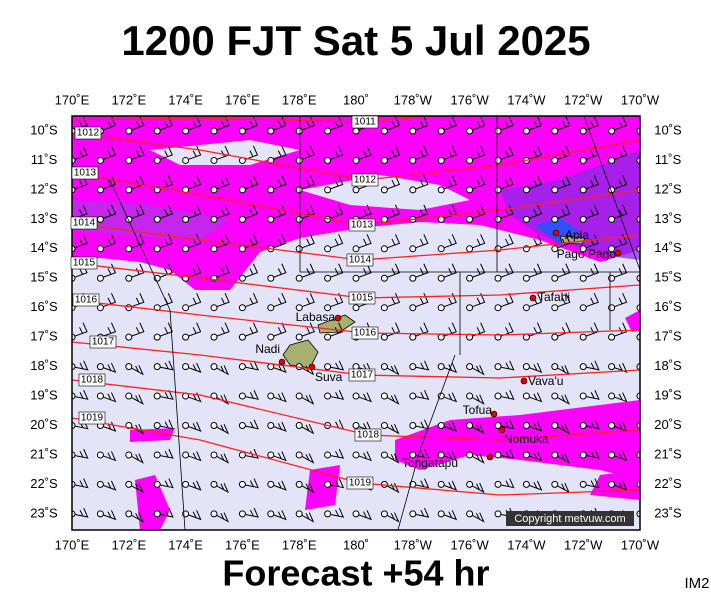 The image size is (711, 600). Describe the element at coordinates (128, 544) in the screenshot. I see `lon-label: 172˚E` at that location.